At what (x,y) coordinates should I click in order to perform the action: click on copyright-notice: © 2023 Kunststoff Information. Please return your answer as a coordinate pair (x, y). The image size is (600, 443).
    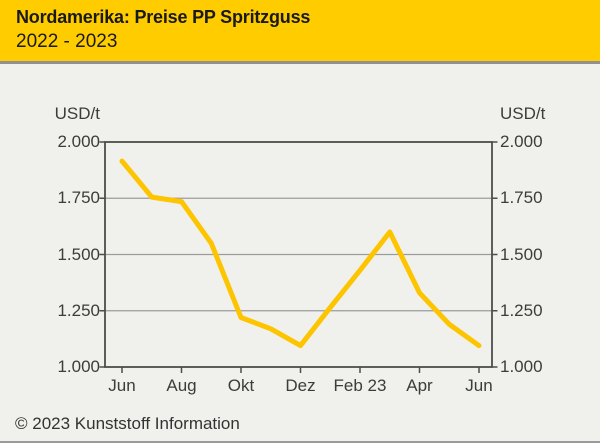
    Looking at the image, I should click on (127, 423).